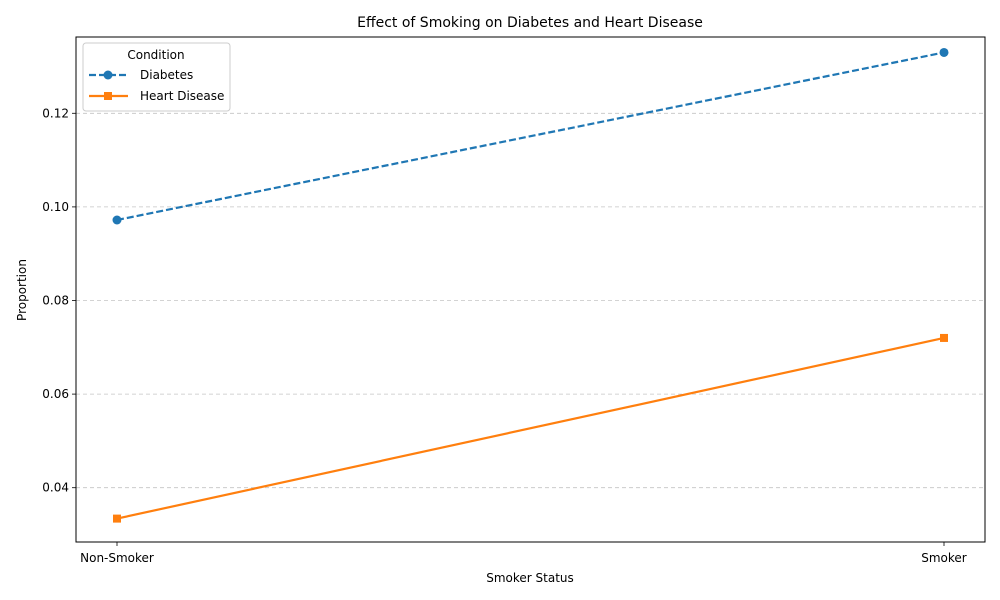  What do you see at coordinates (944, 558) in the screenshot?
I see `x-tick-label: Smoker` at bounding box center [944, 558].